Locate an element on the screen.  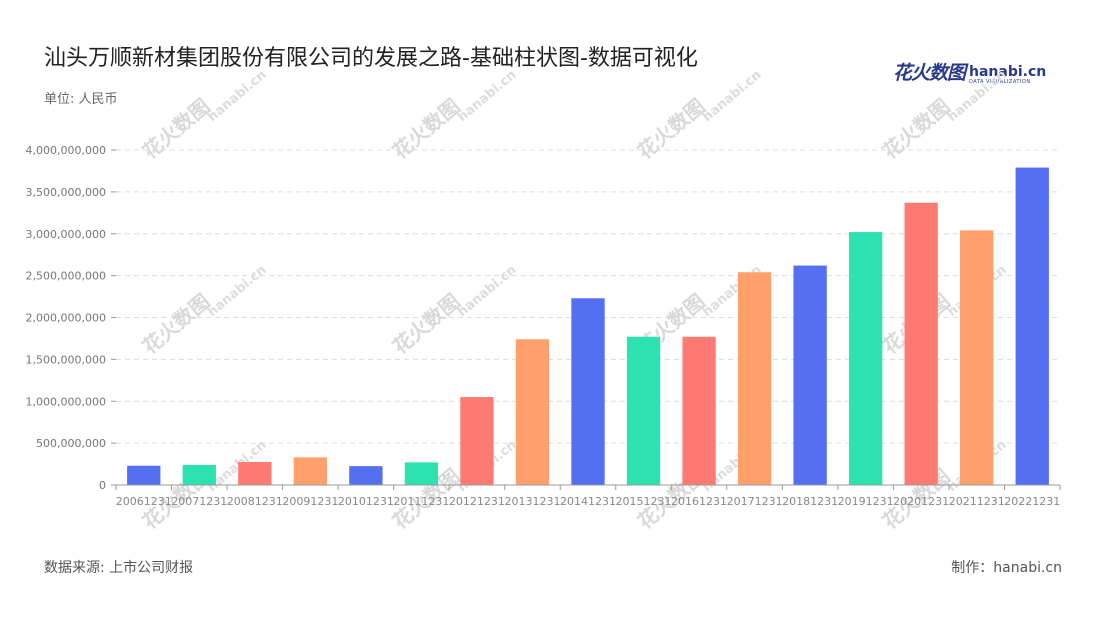
y-tick-label: 0 is located at coordinates (102, 485).